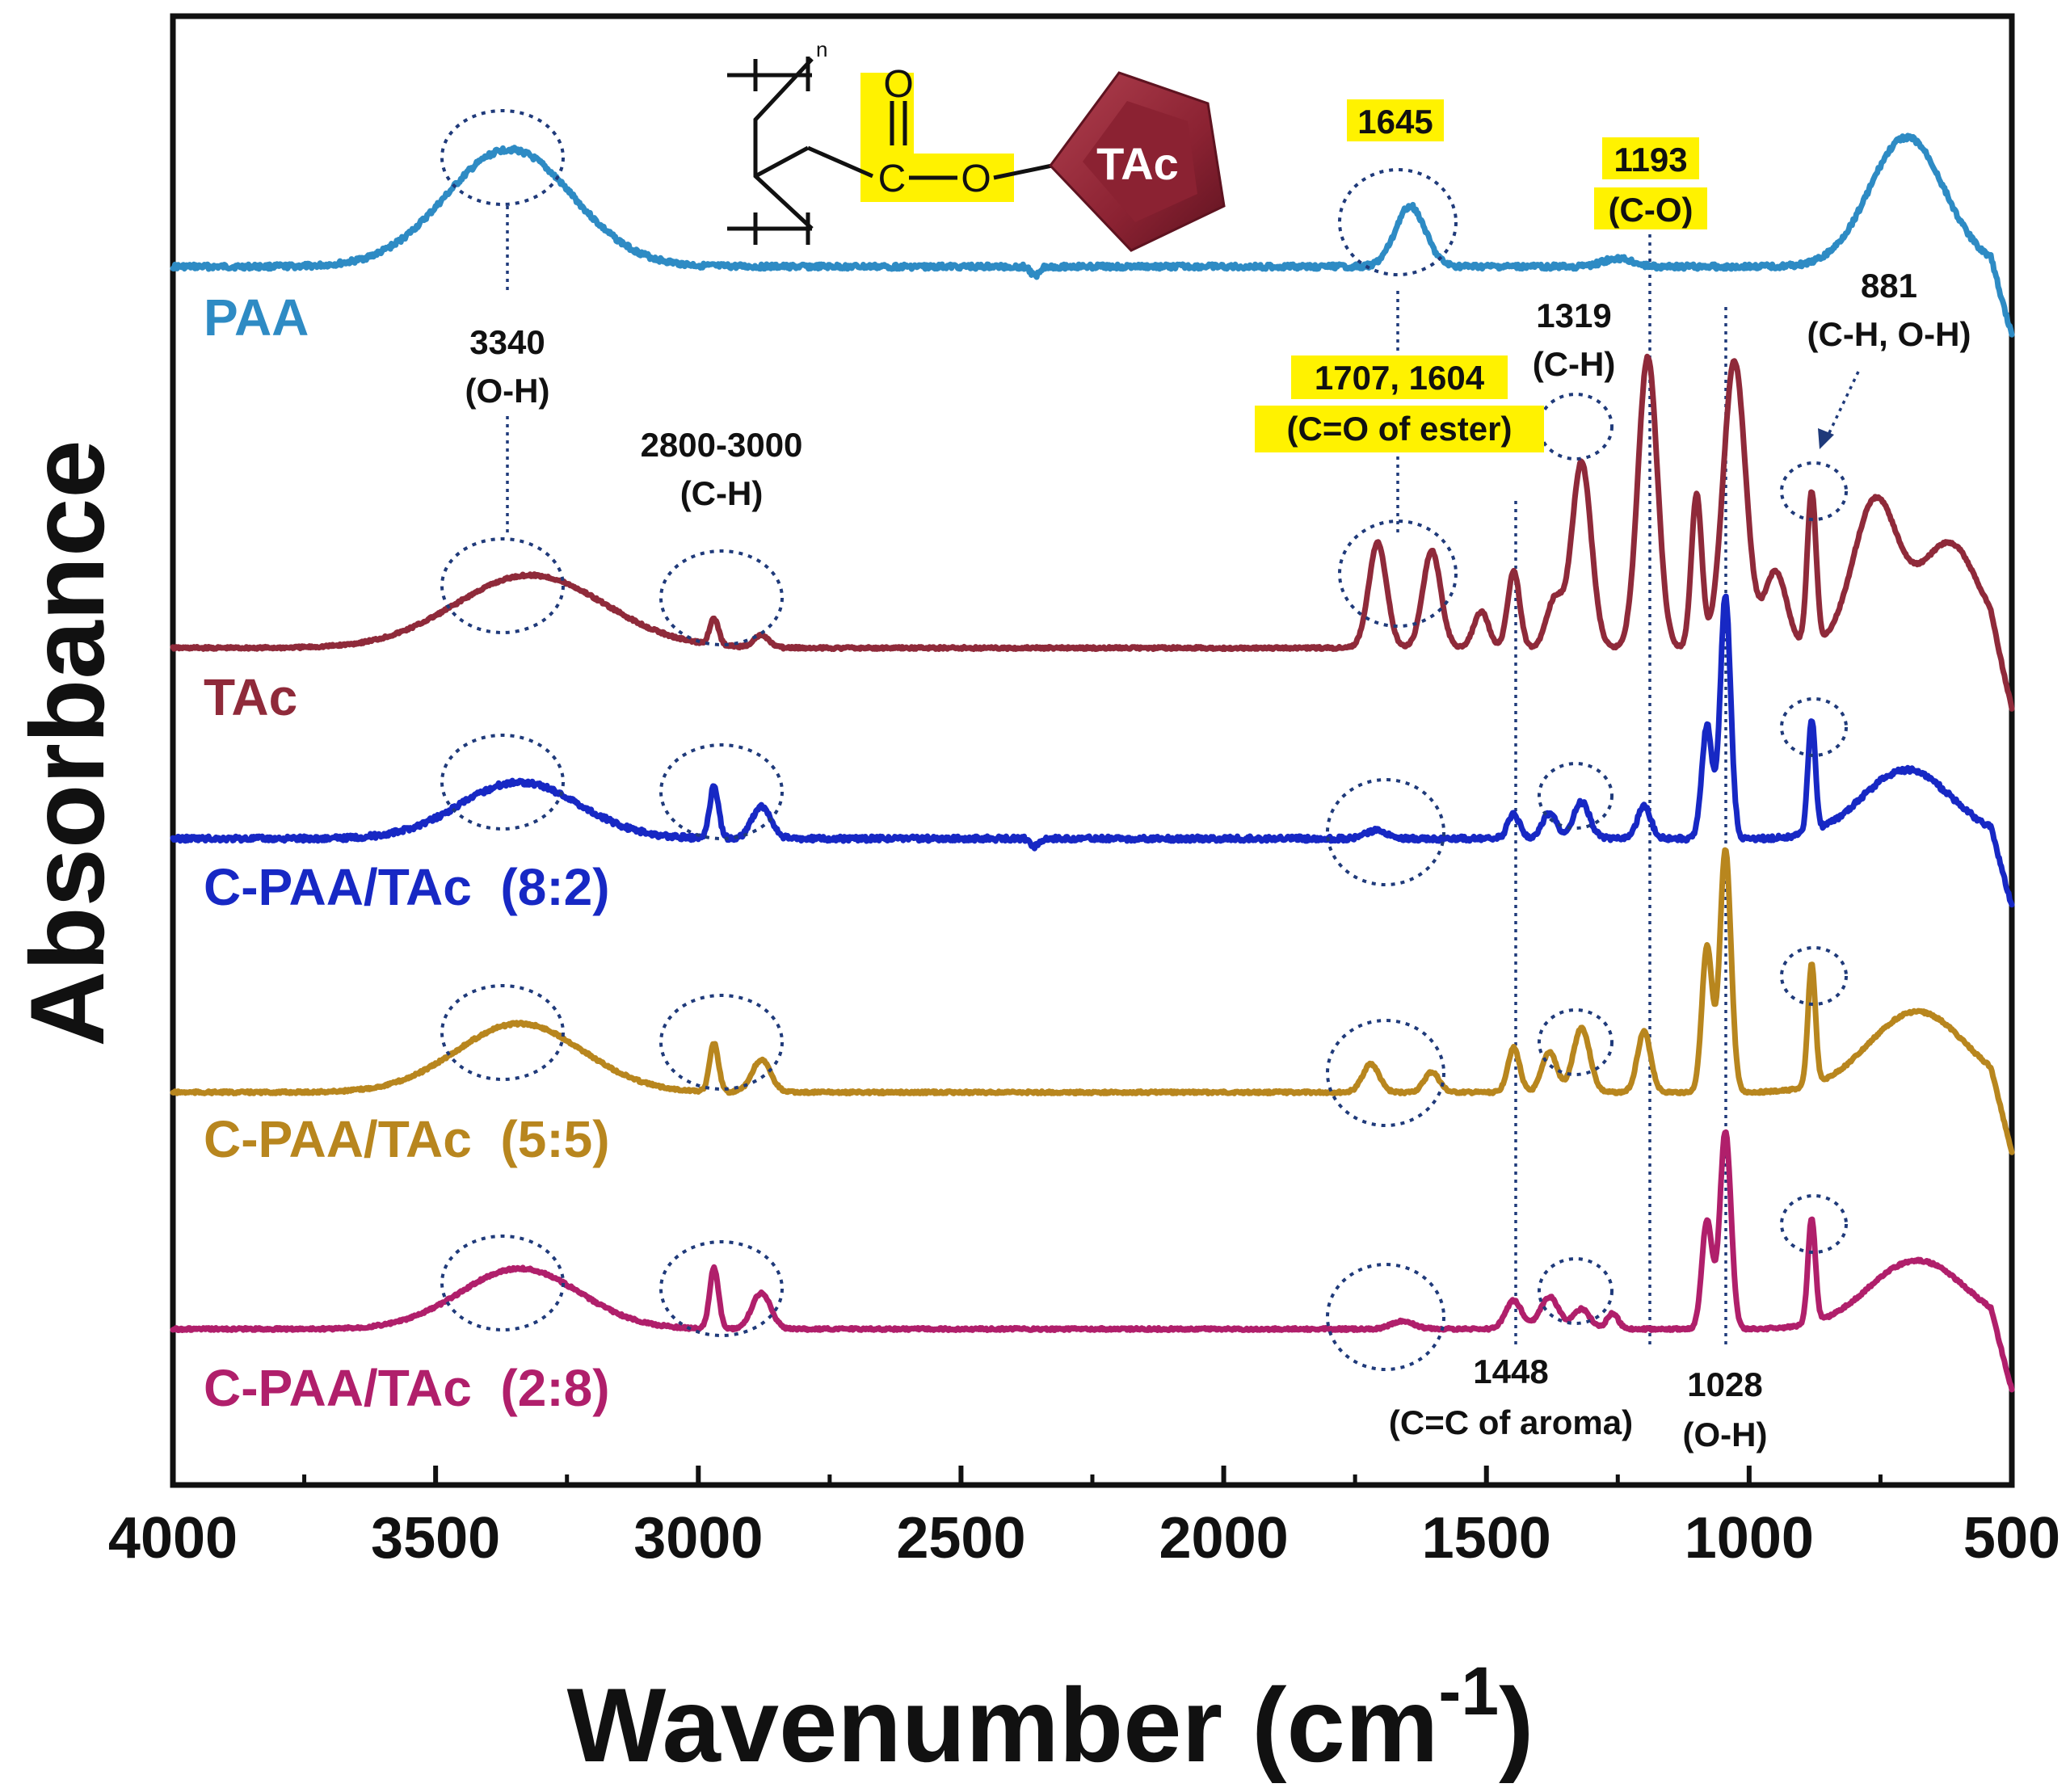 The width and height of the screenshot is (2070, 1792). What do you see at coordinates (1889, 286) in the screenshot?
I see `annotation-881-value: 881` at bounding box center [1889, 286].